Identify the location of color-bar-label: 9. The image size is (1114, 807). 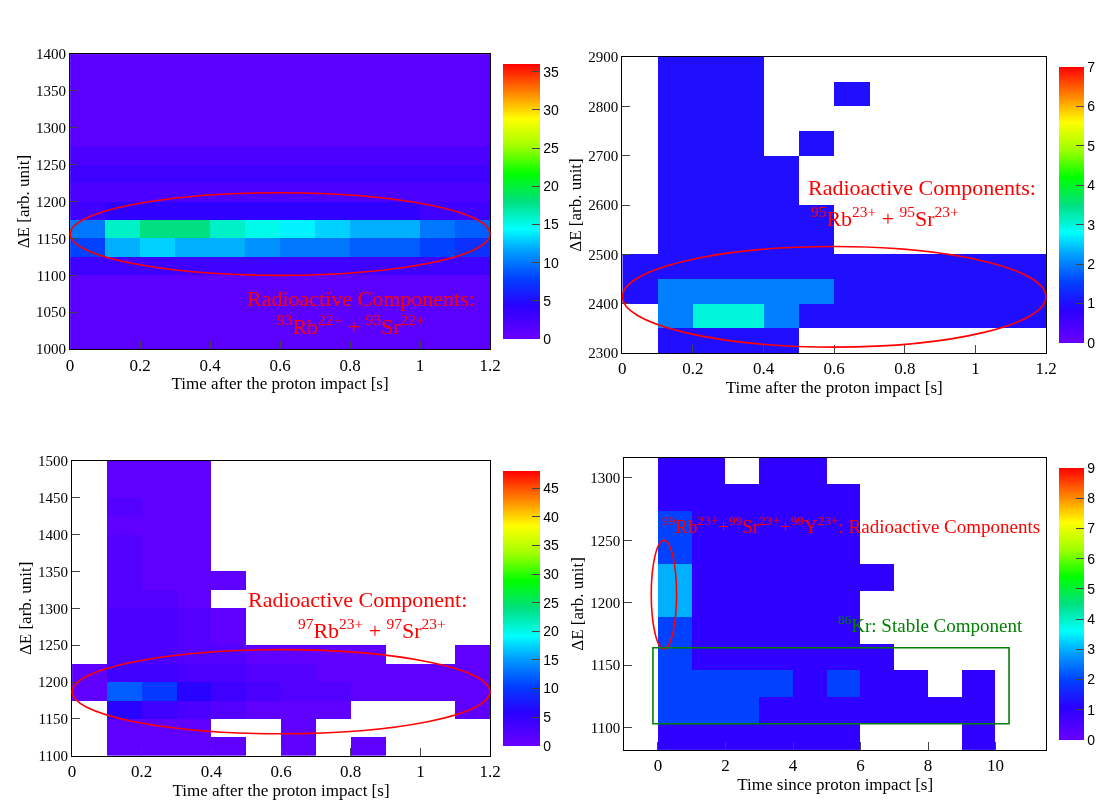
(1091, 467).